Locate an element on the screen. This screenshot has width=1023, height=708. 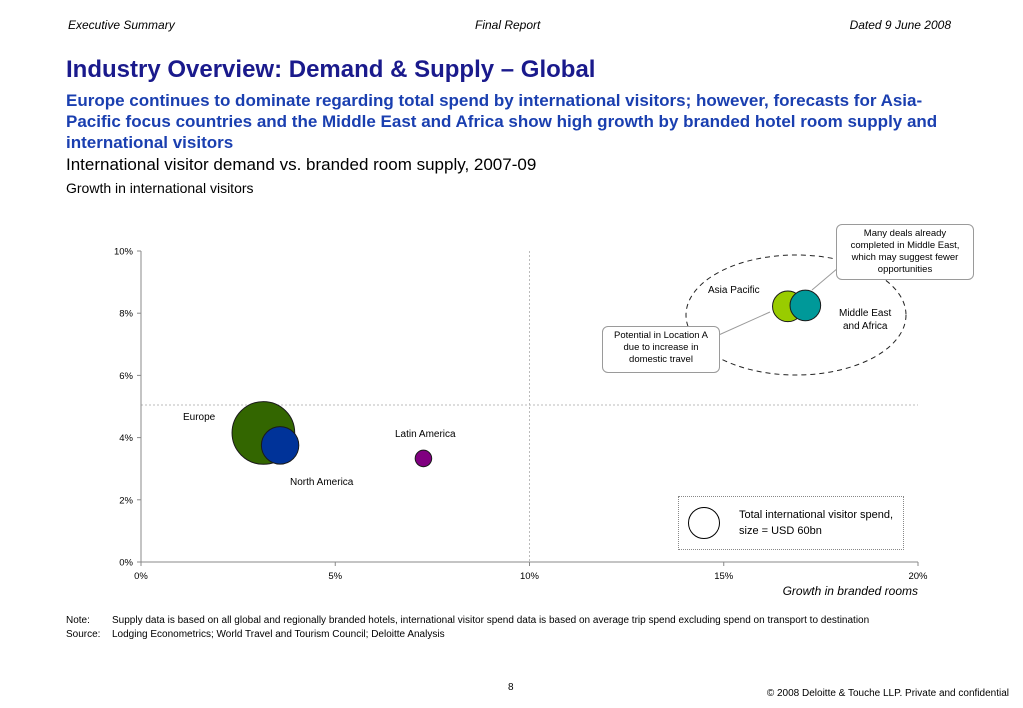
x-tick-label: 5% is located at coordinates (335, 576).